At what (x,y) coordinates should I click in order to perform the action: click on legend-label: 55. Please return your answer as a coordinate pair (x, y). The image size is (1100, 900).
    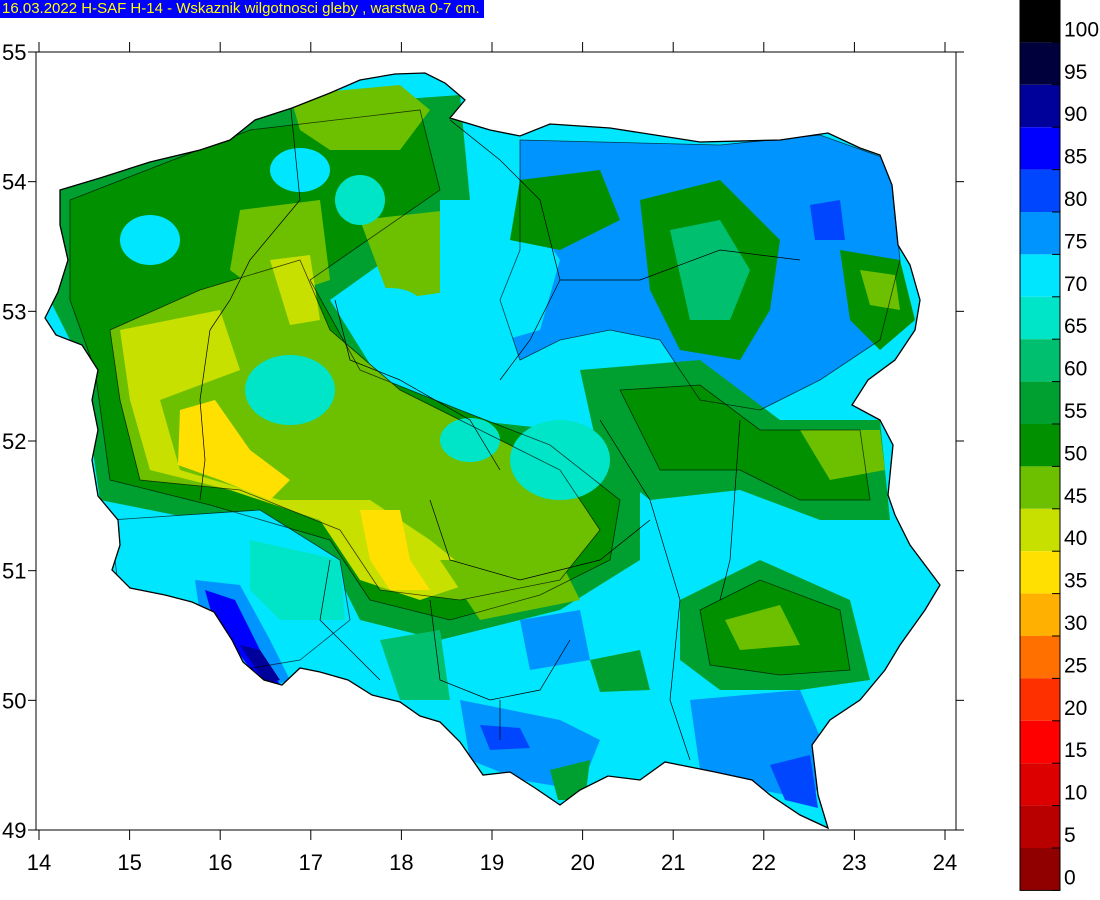
    Looking at the image, I should click on (1075, 411).